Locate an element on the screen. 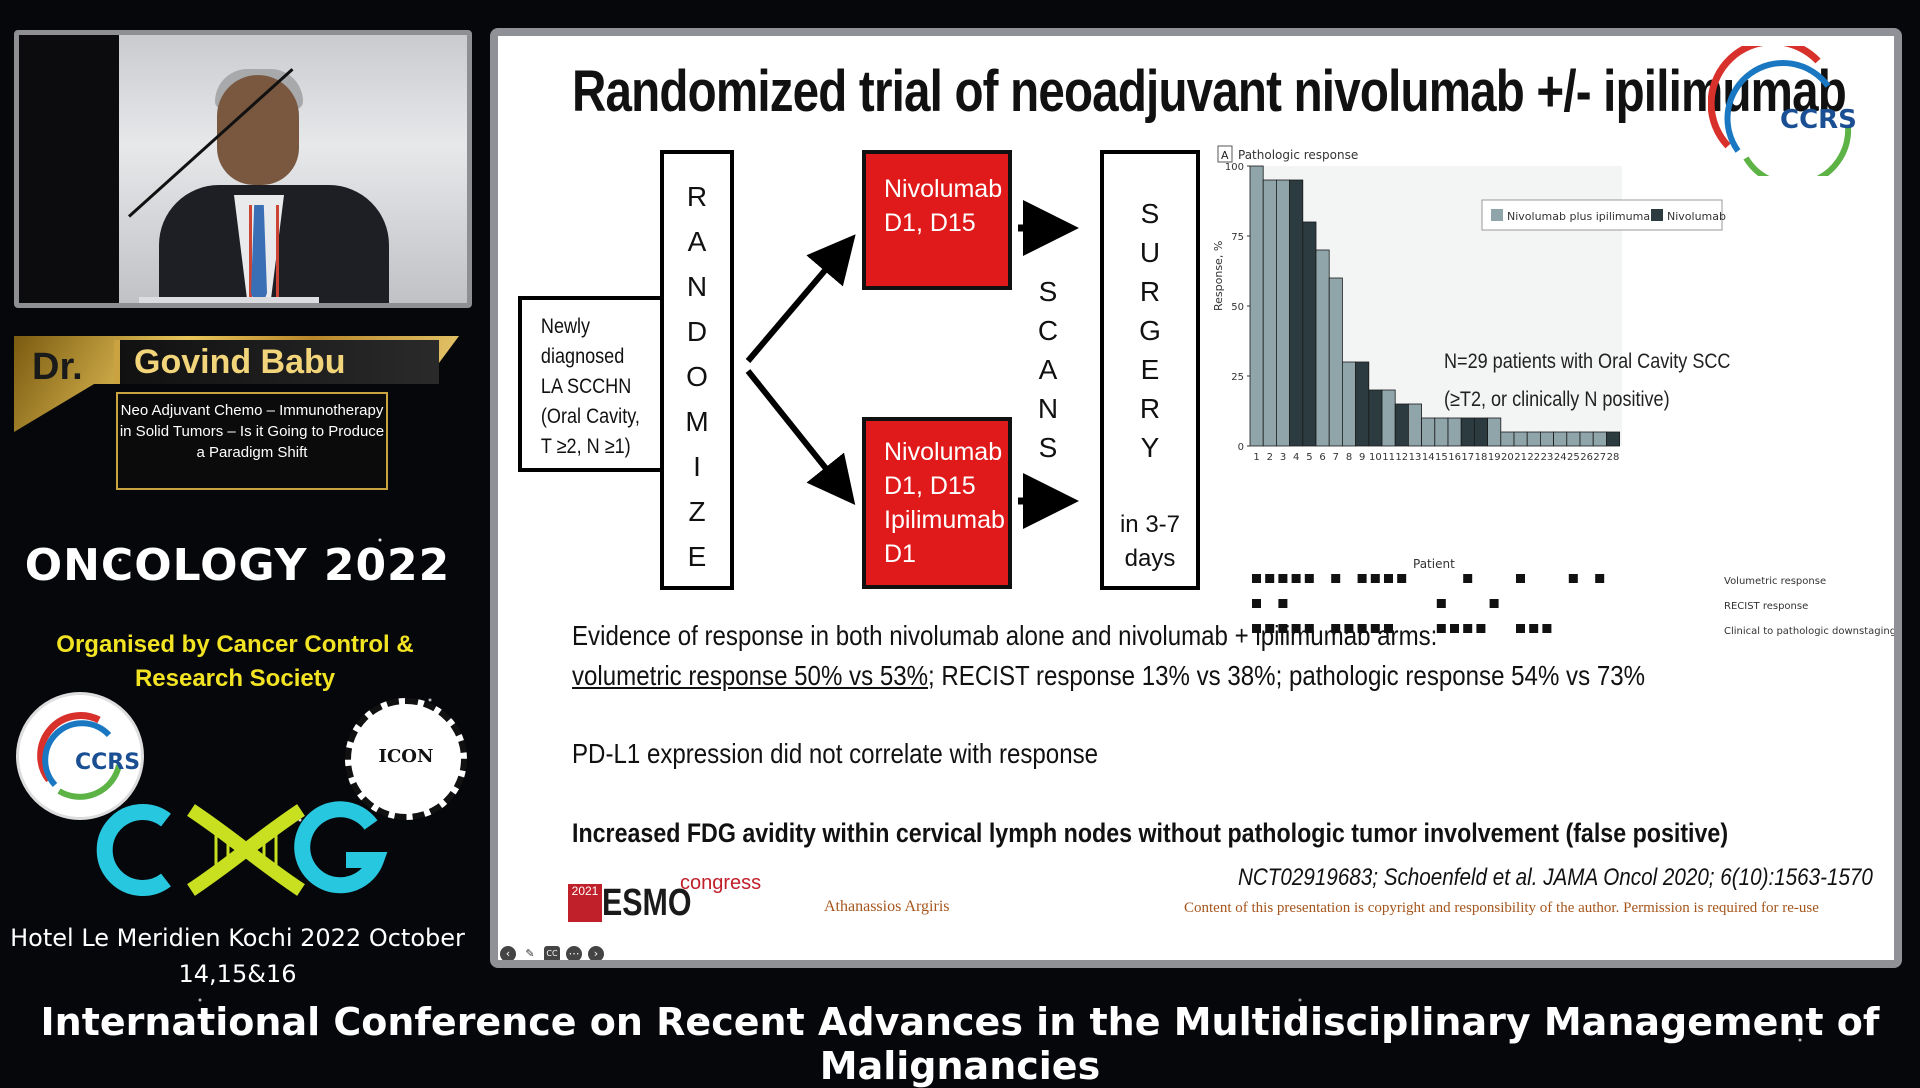 The height and width of the screenshot is (1088, 1920). x-tick-label: 4 is located at coordinates (1296, 457).